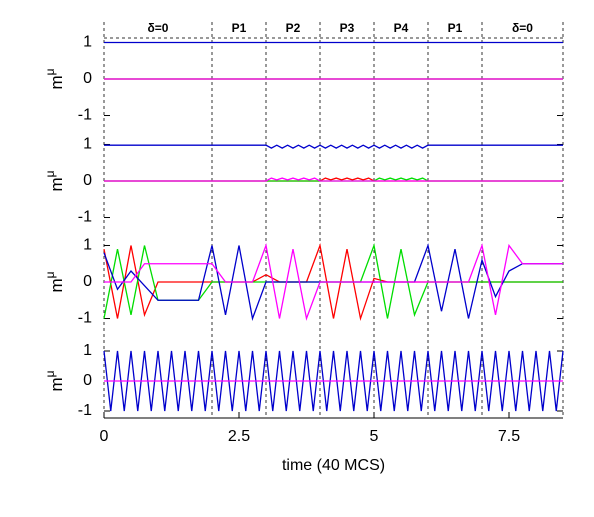 The height and width of the screenshot is (517, 594). Describe the element at coordinates (104, 436) in the screenshot. I see `x-tick-label: 0` at that location.